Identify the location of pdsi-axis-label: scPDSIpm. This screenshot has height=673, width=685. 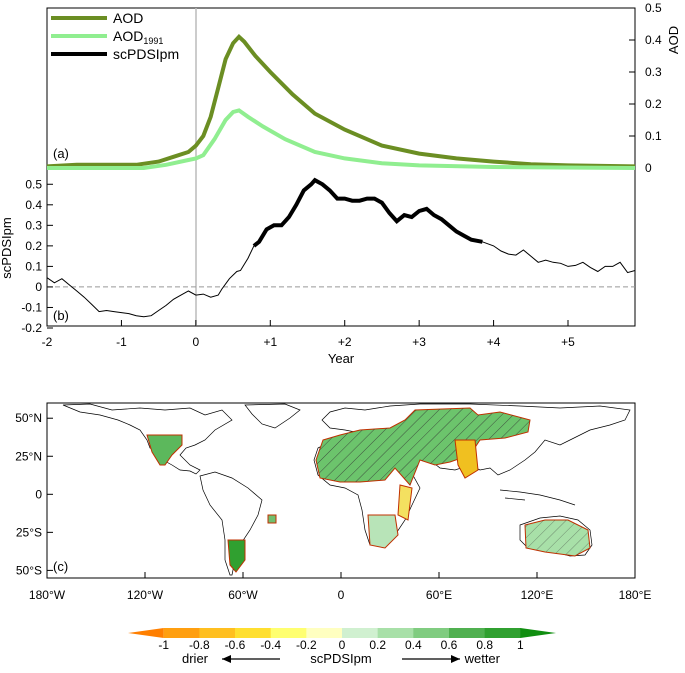
(7, 247).